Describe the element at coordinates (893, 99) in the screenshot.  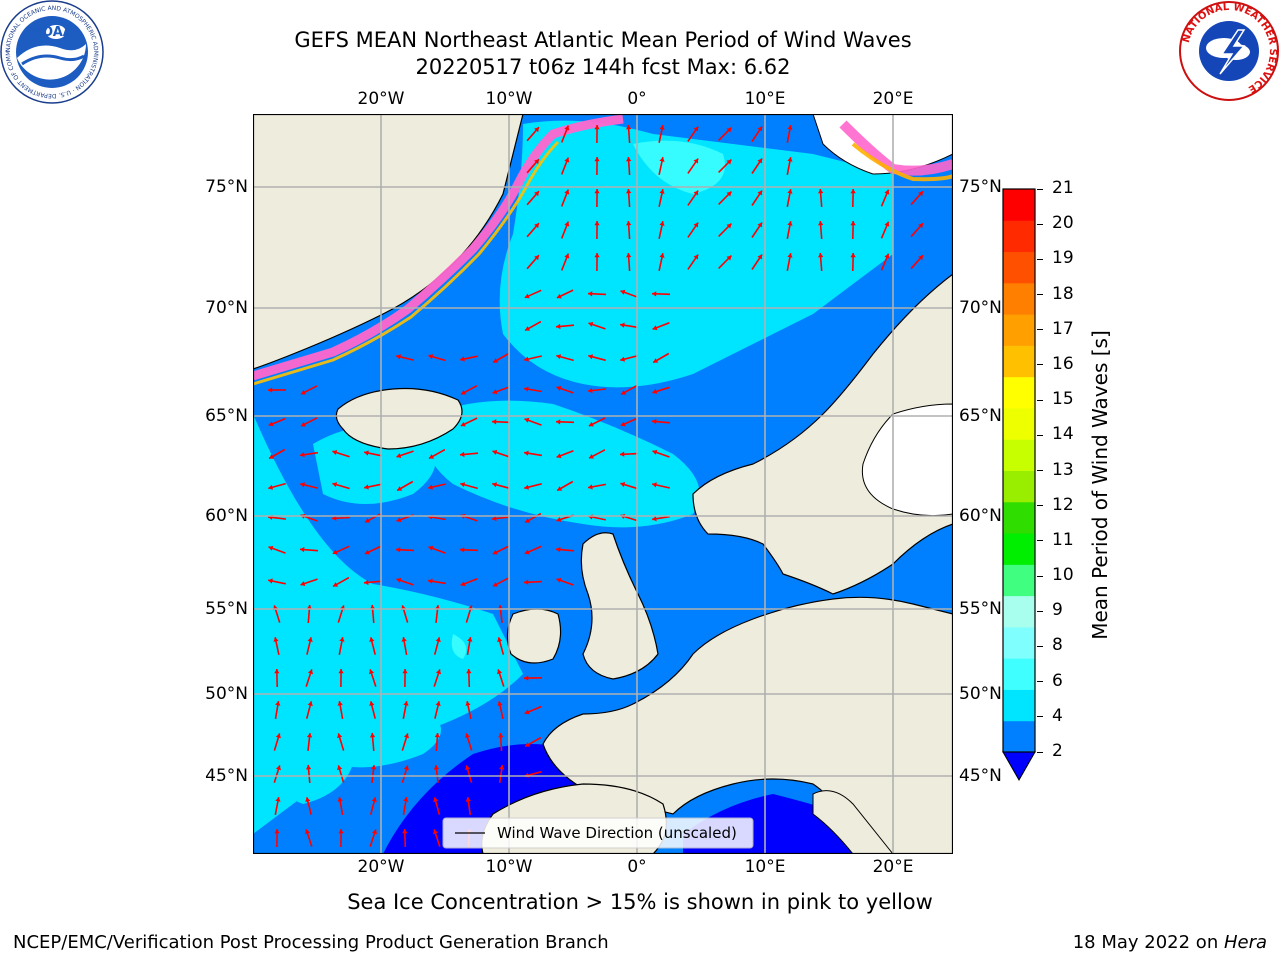
I see `lon-label-top-20e: 20°E` at that location.